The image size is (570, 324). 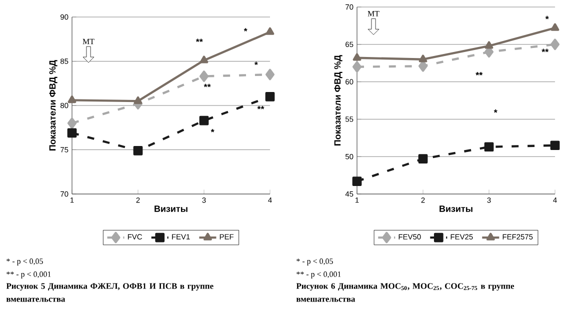 I want to click on chart-title: Рисунок 6 Динамика МОС$_{50}$, МОС$_{25}$, СОС$_{25-75}$ в группе вмешательства, so click(x=405, y=292).